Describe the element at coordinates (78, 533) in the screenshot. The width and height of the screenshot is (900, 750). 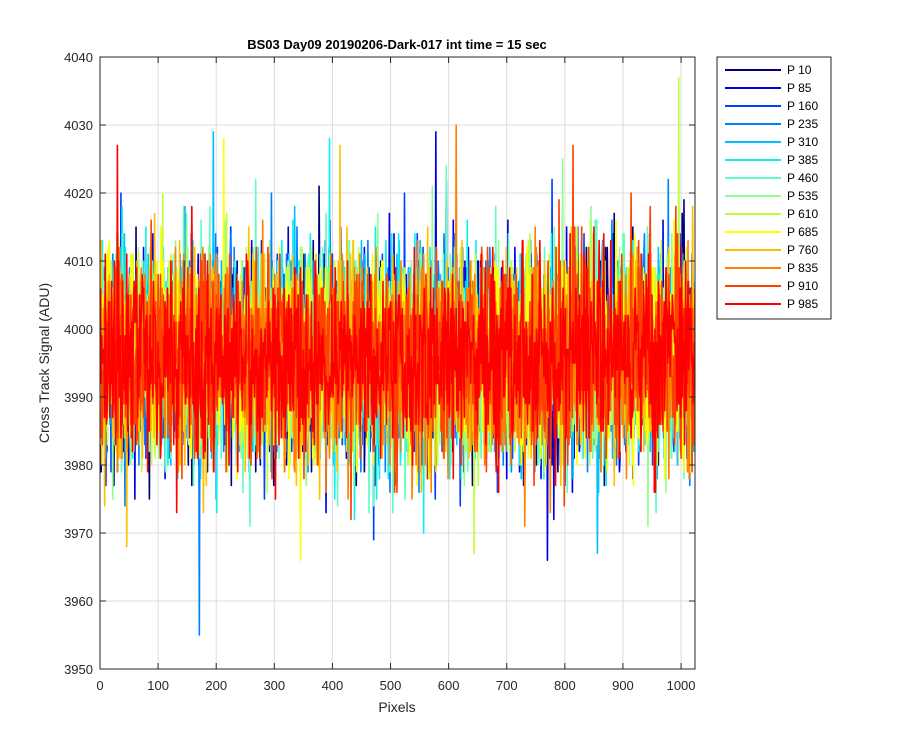
I see `y-tick-label: 3970` at that location.